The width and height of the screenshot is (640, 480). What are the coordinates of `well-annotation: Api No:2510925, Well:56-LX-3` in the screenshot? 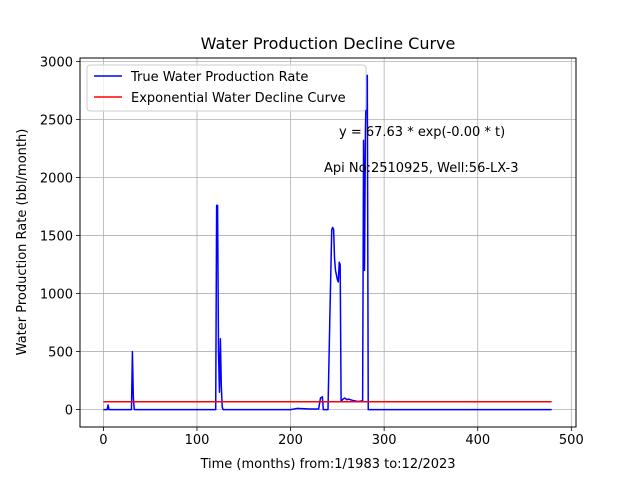 It's located at (421, 168).